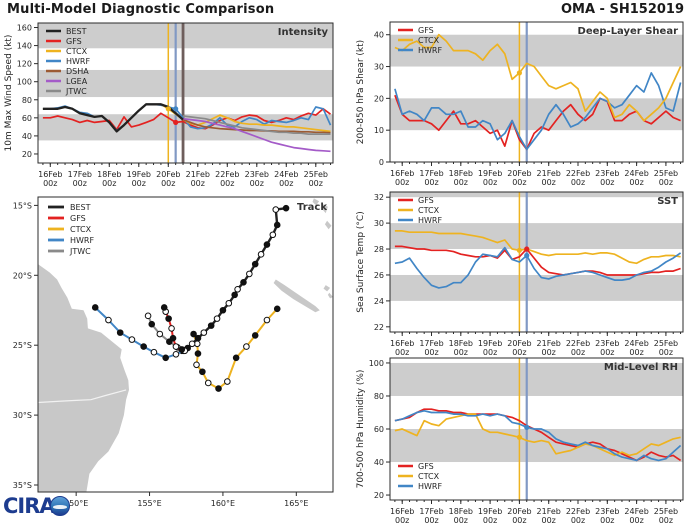 The height and width of the screenshot is (525, 700). Describe the element at coordinates (431, 343) in the screenshot. I see `sst-xtick: 17Feb` at that location.